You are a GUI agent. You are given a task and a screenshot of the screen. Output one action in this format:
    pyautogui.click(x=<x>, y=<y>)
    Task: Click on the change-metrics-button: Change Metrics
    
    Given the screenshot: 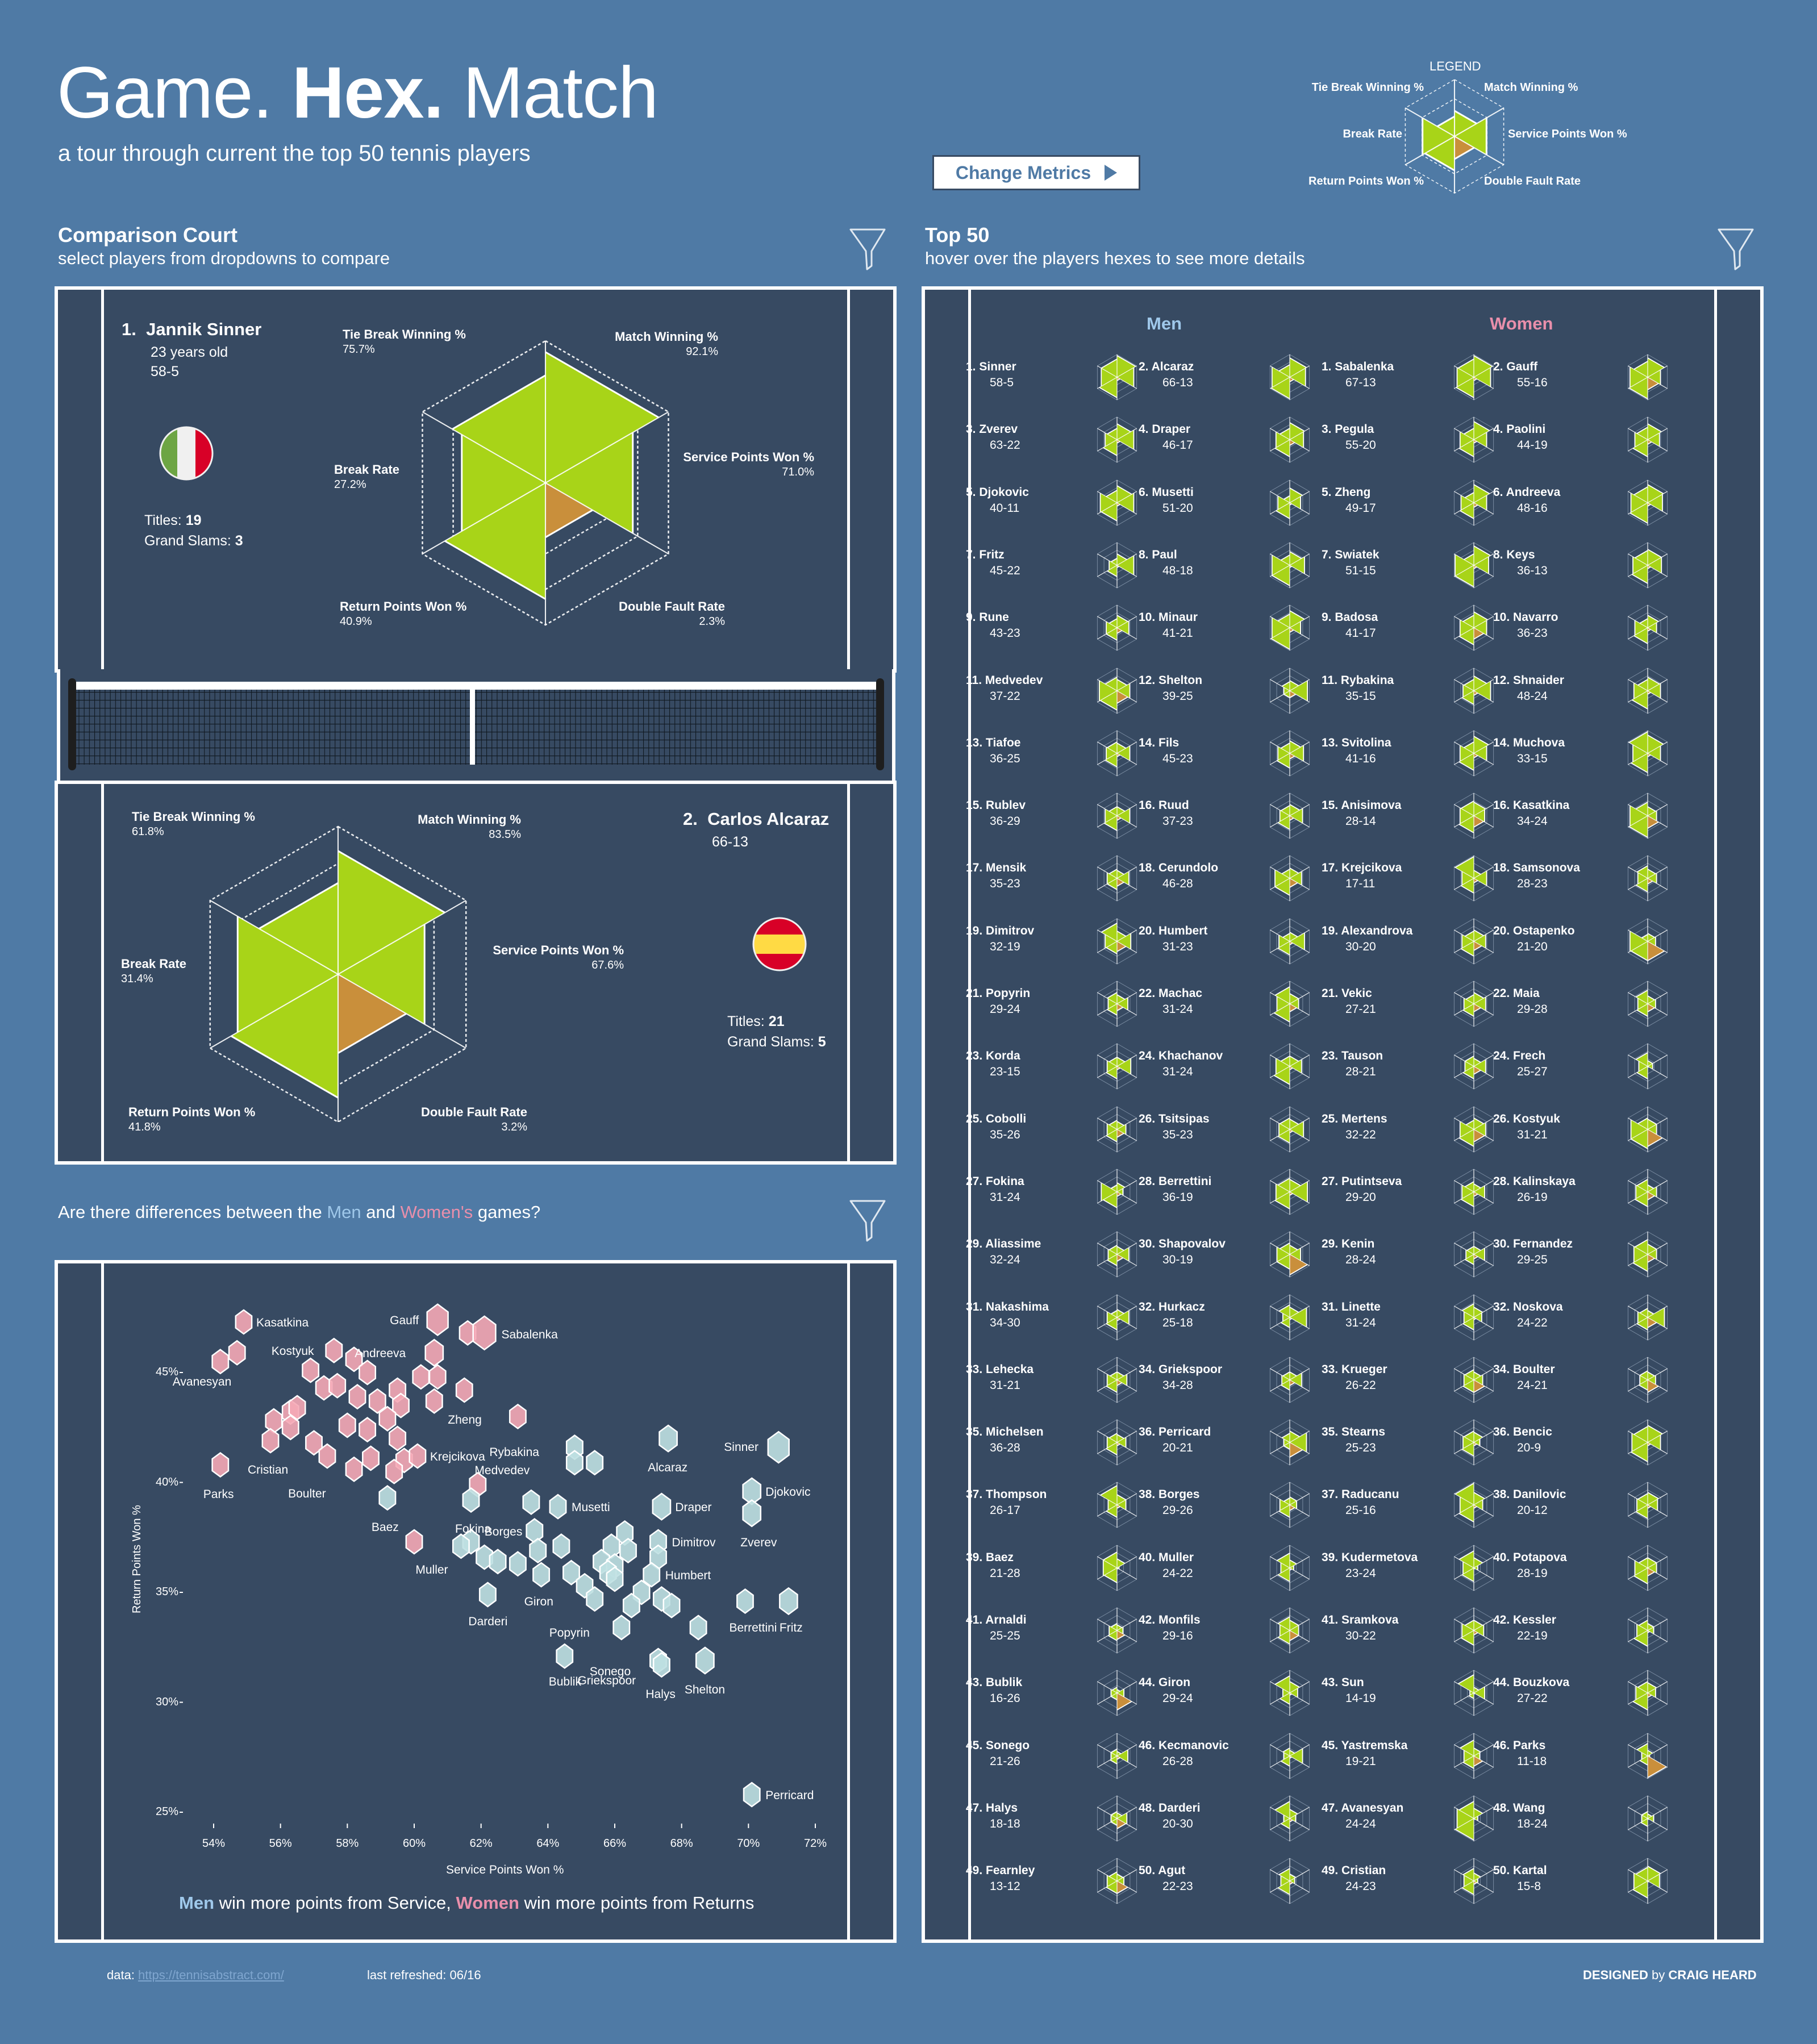 What is the action you would take?
    pyautogui.click(x=1036, y=172)
    